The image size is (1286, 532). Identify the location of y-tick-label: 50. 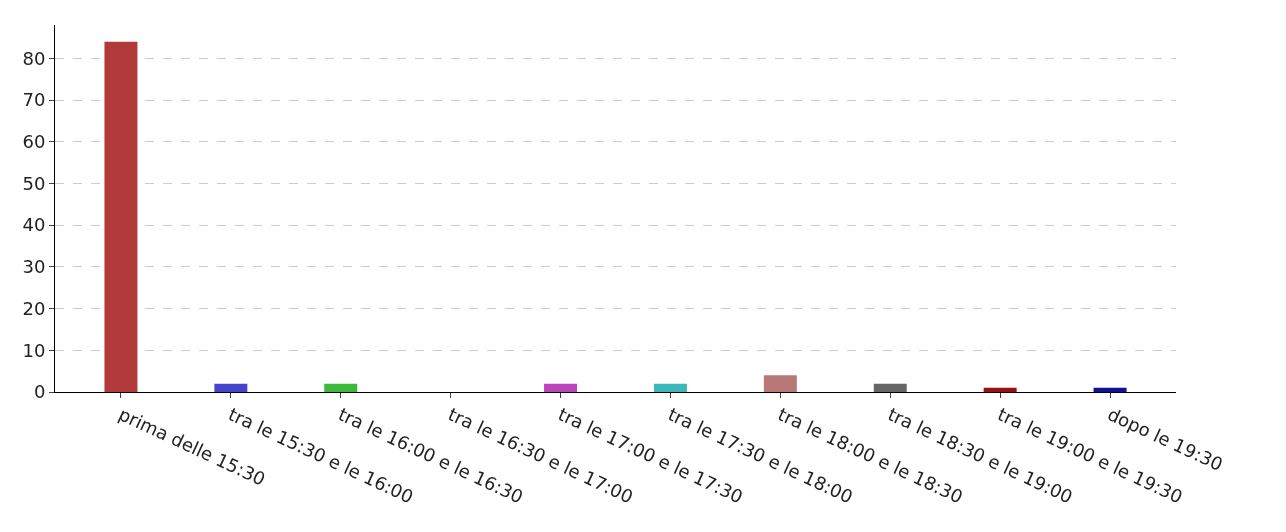
(34, 183).